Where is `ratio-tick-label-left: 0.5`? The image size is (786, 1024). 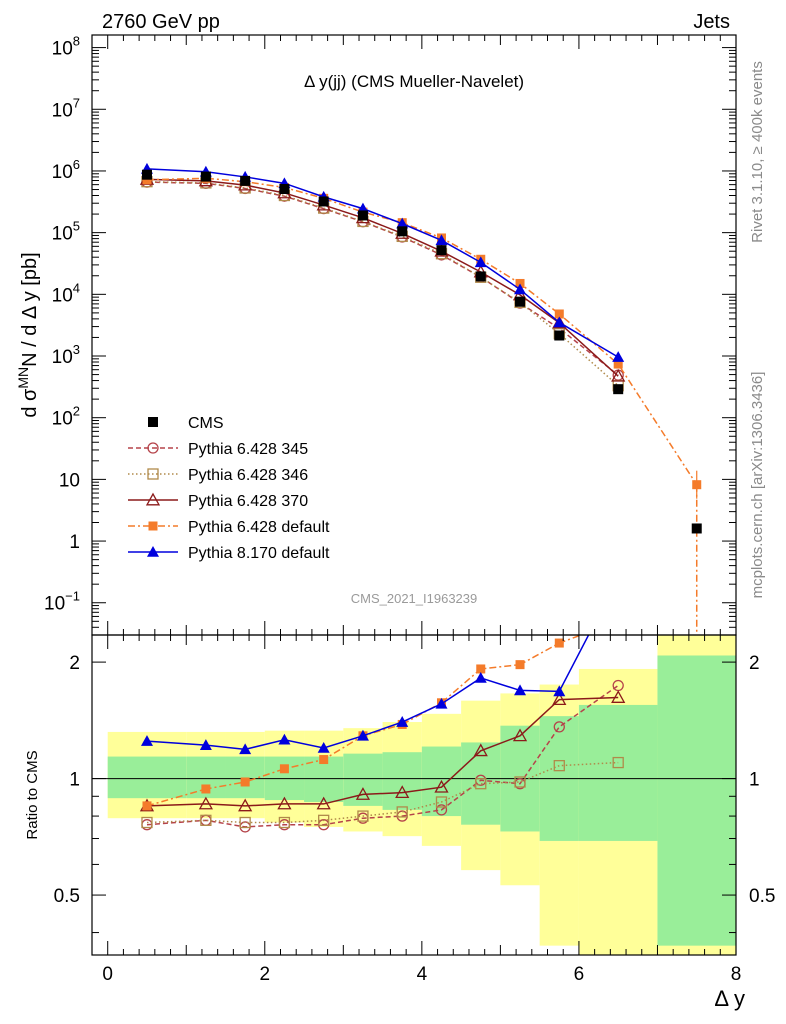
ratio-tick-label-left: 0.5 is located at coordinates (67, 896).